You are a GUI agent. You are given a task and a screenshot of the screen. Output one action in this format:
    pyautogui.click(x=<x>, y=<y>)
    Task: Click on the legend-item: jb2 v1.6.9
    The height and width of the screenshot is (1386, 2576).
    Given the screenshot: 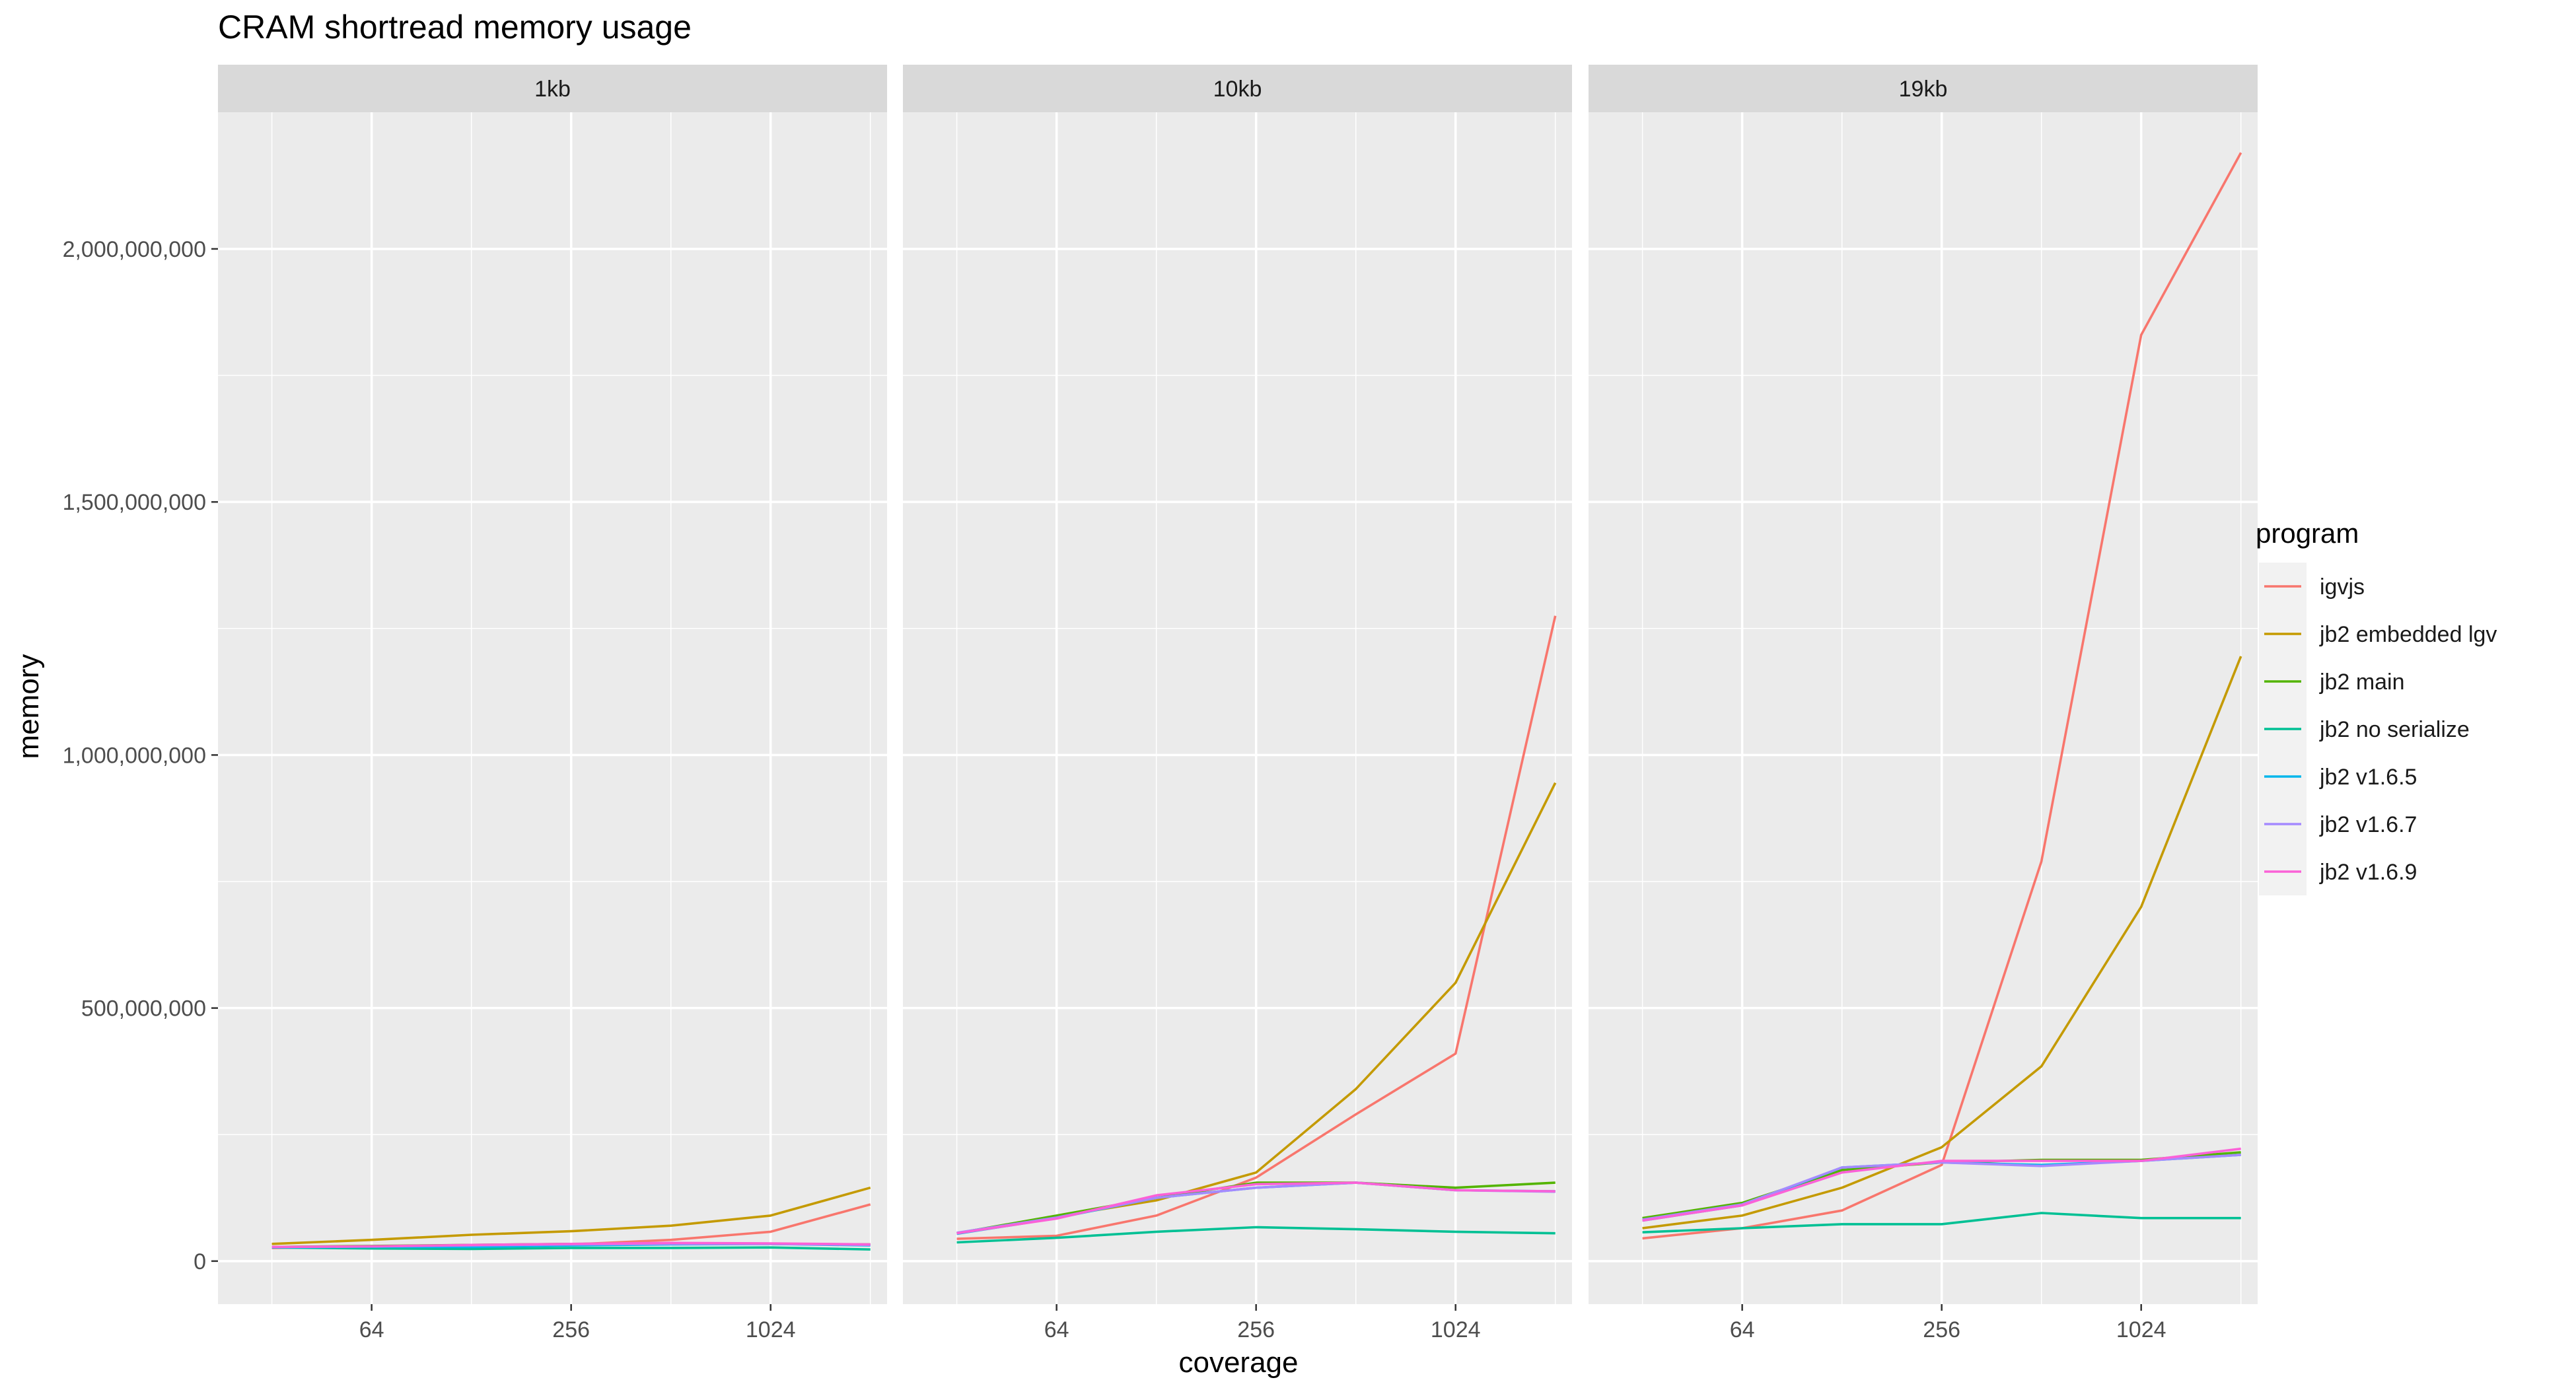 What is the action you would take?
    pyautogui.click(x=2338, y=871)
    